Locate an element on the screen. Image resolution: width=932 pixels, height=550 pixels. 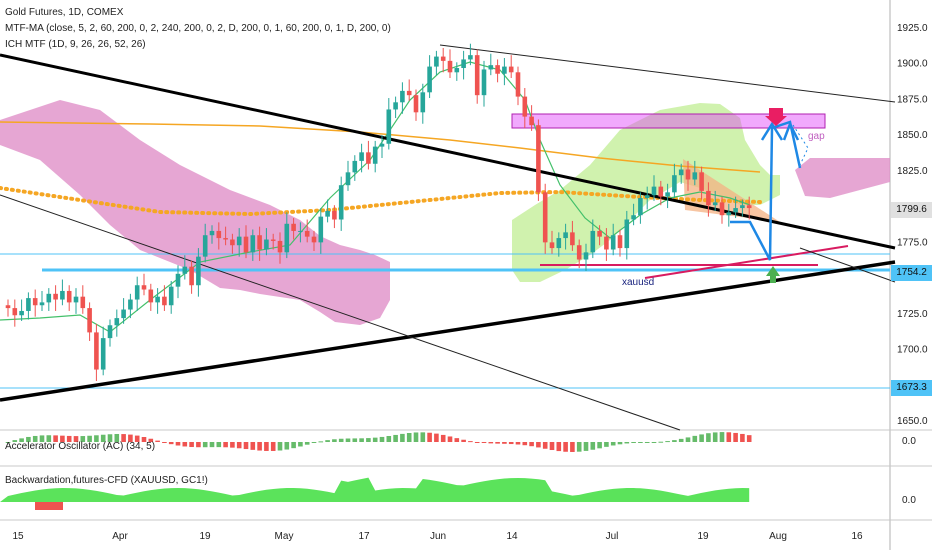
gap-label: gap is located at coordinates (816, 136).